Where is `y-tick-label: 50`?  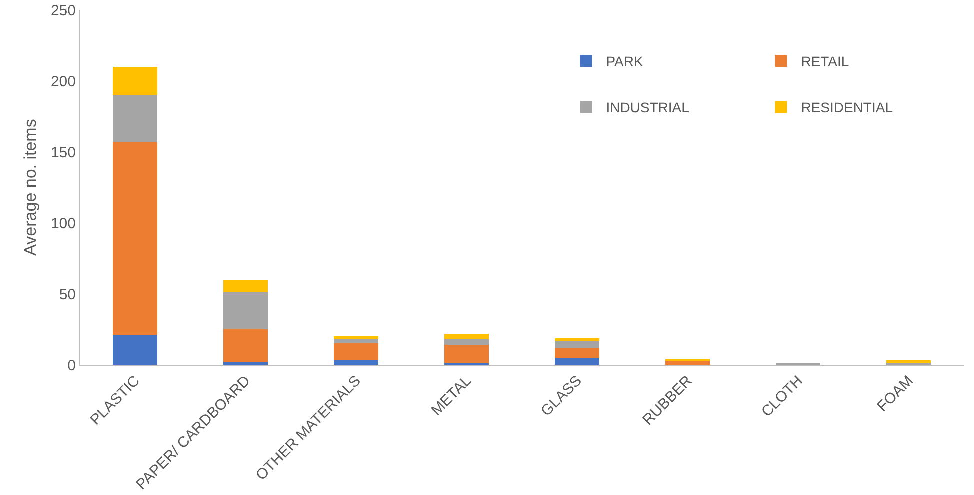
y-tick-label: 50 is located at coordinates (67, 295).